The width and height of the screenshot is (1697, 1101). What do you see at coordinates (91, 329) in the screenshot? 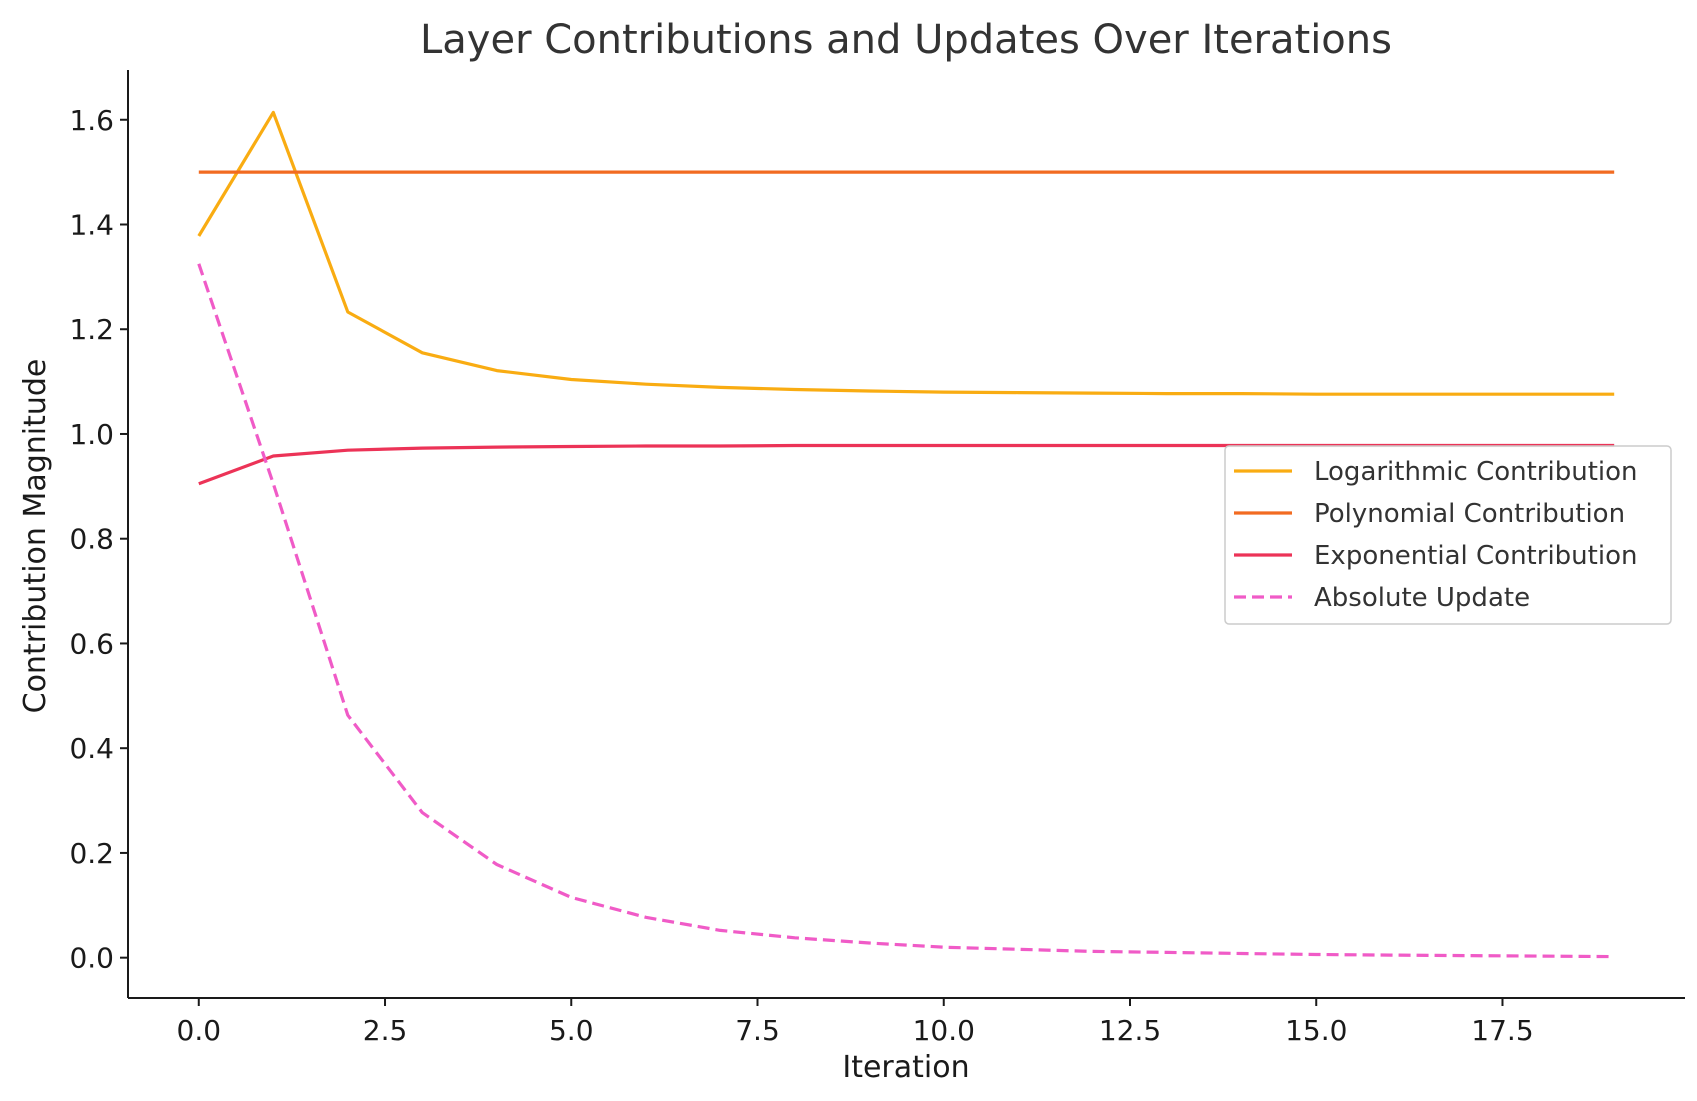
I see `y-tick-label: 1.2` at bounding box center [91, 329].